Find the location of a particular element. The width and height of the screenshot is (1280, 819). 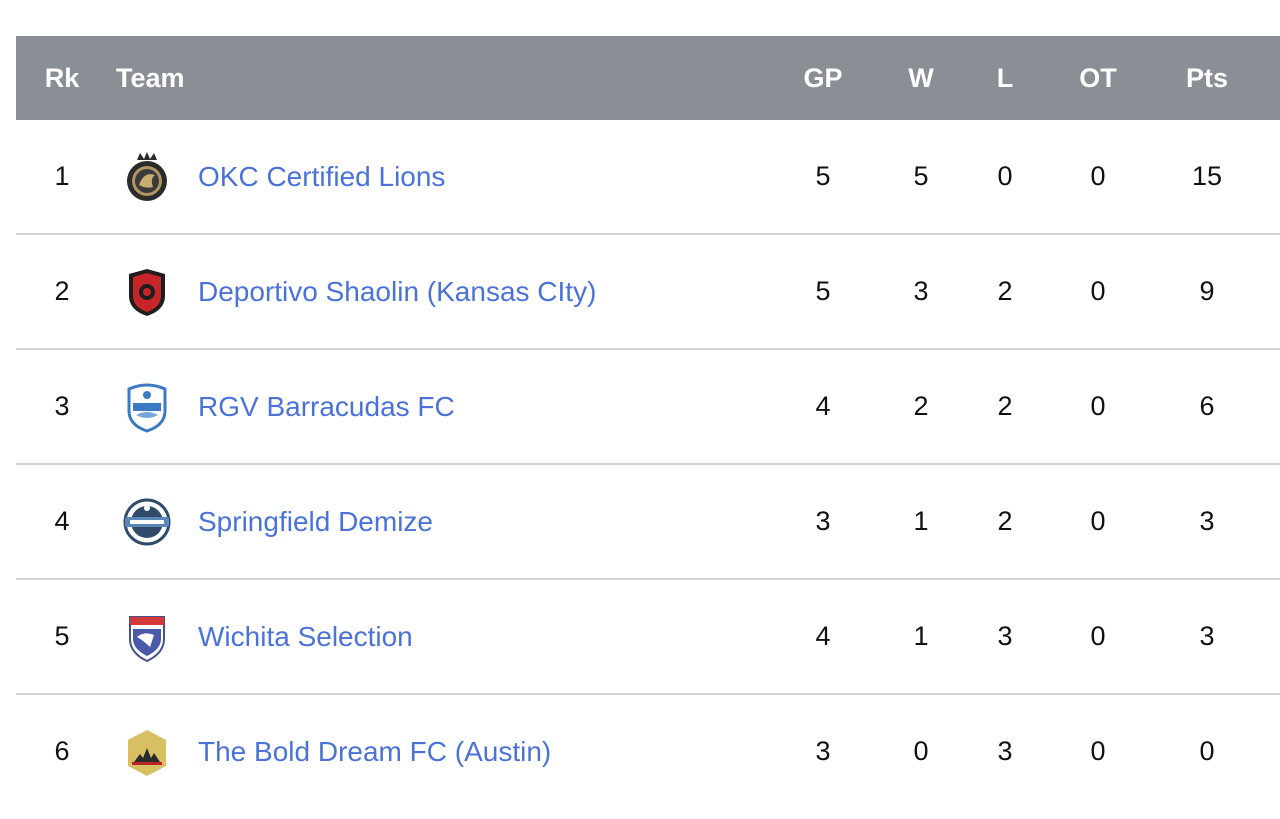

demize-crest-icon is located at coordinates (147, 522).